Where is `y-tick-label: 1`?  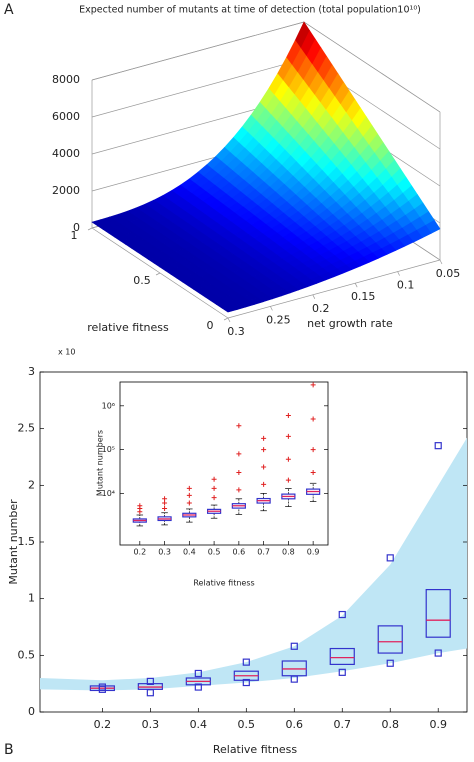
y-tick-label: 1 is located at coordinates (31, 598).